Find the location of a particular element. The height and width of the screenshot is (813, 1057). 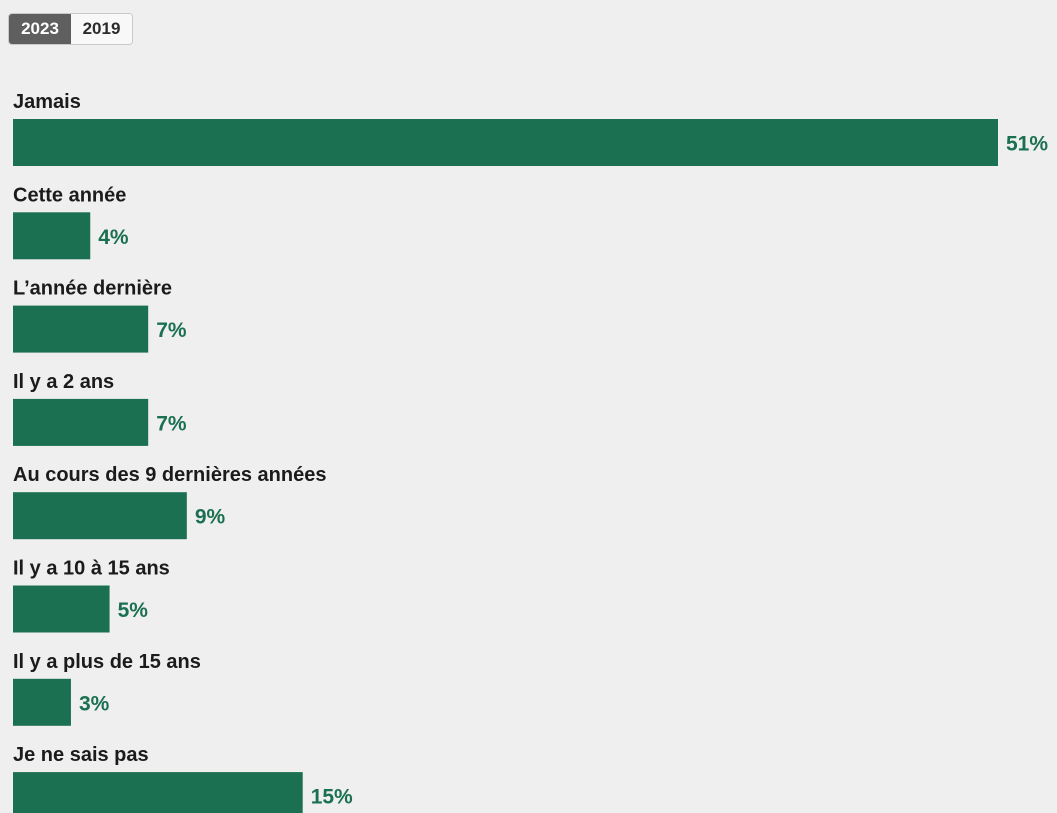

value-label: 51% is located at coordinates (1027, 144).